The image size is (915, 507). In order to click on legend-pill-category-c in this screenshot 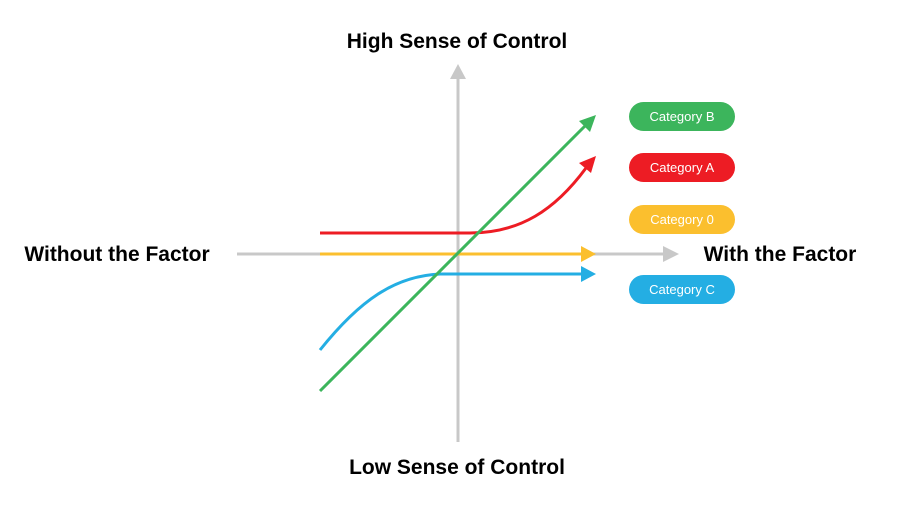, I will do `click(682, 289)`.